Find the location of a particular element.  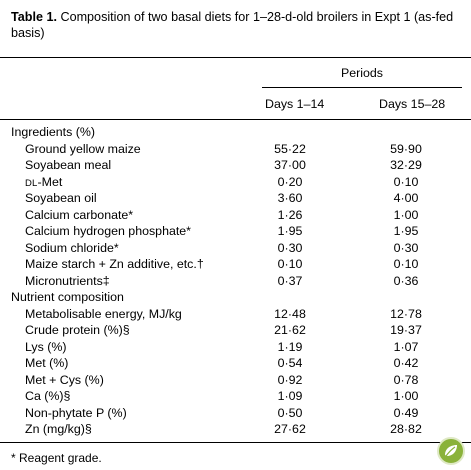

table-row: Soyabean oil 3·60 4·00 is located at coordinates (235, 198).